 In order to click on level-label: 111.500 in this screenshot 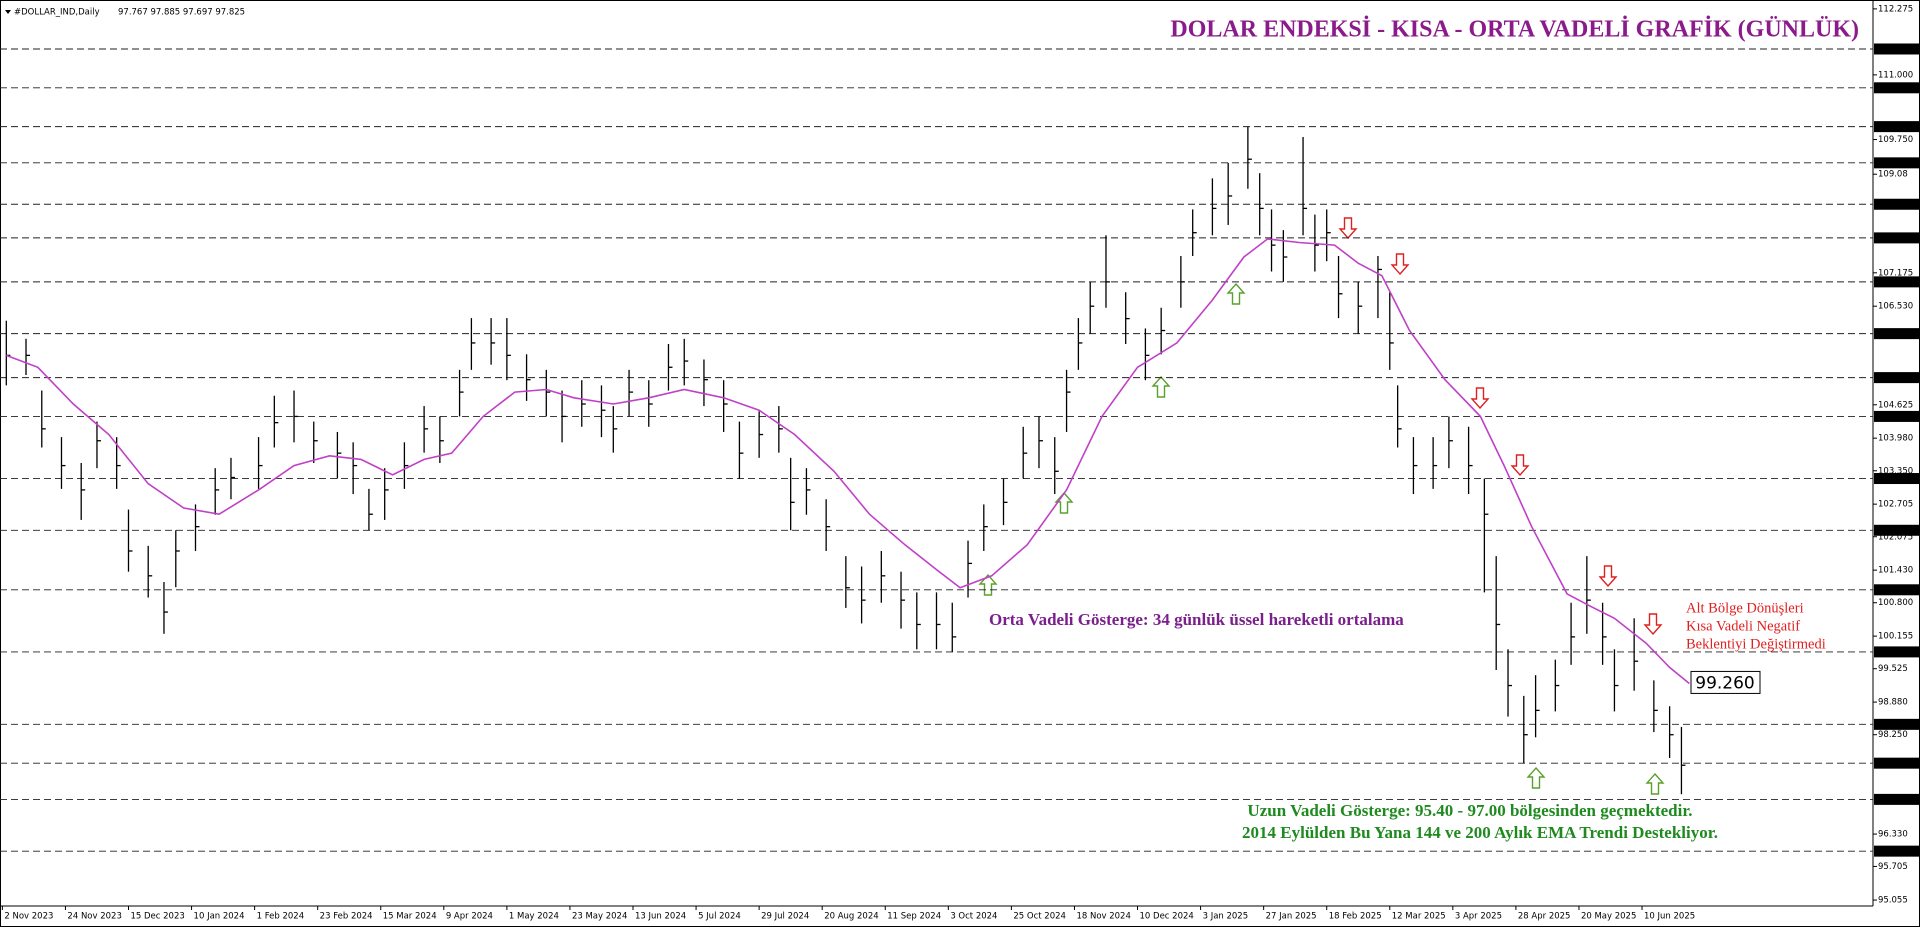, I will do `click(1896, 49)`.